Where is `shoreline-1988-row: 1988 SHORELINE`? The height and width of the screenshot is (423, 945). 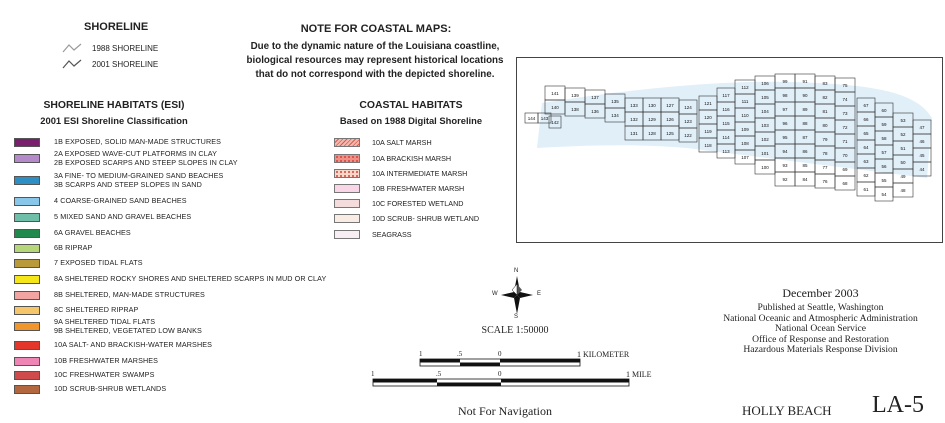 shoreline-1988-row: 1988 SHORELINE is located at coordinates (110, 48).